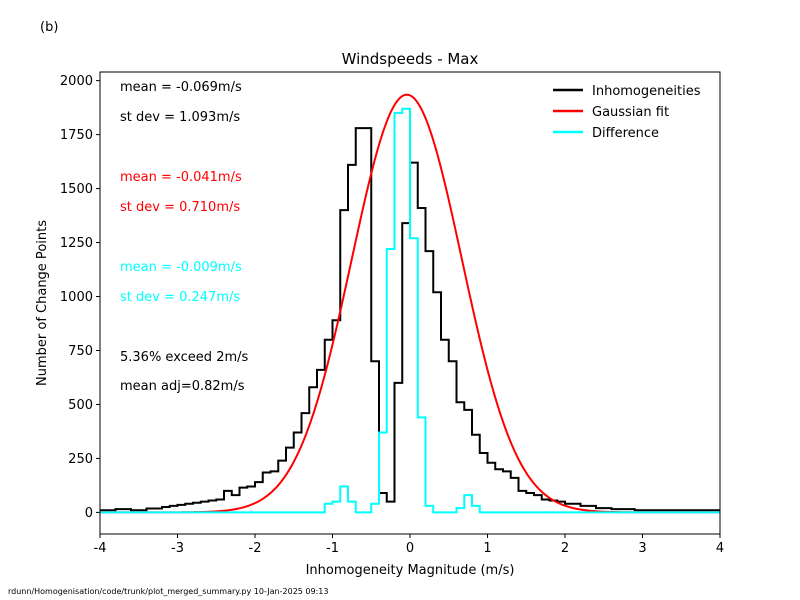 This screenshot has width=800, height=600. What do you see at coordinates (182, 386) in the screenshot?
I see `stat-annotation: mean adj=0.82m/s` at bounding box center [182, 386].